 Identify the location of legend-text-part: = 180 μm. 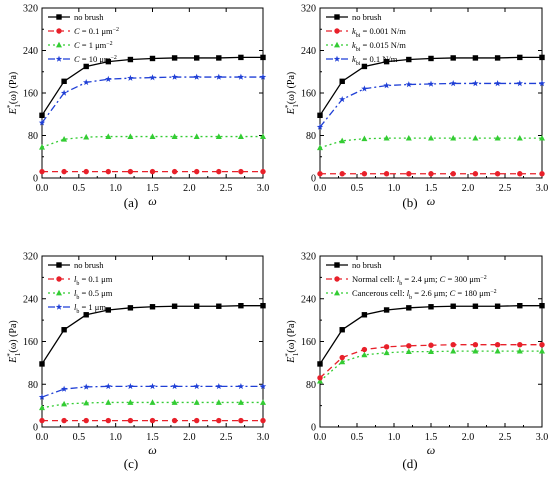
(472, 293).